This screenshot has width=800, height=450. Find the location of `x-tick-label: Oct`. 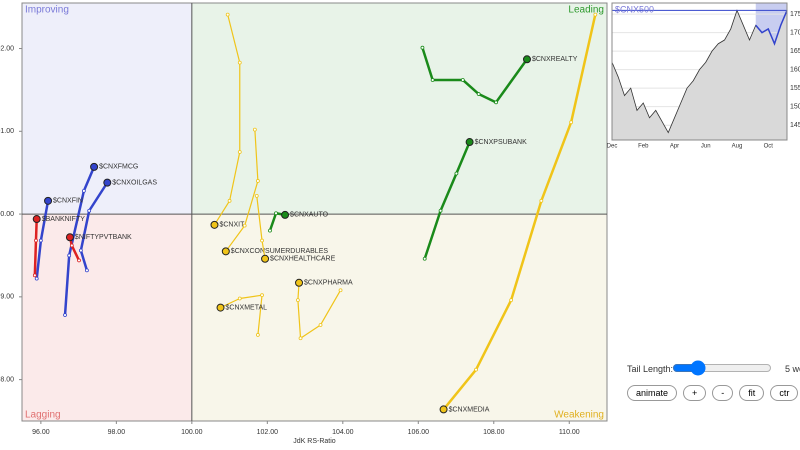

x-tick-label: Oct is located at coordinates (769, 147).